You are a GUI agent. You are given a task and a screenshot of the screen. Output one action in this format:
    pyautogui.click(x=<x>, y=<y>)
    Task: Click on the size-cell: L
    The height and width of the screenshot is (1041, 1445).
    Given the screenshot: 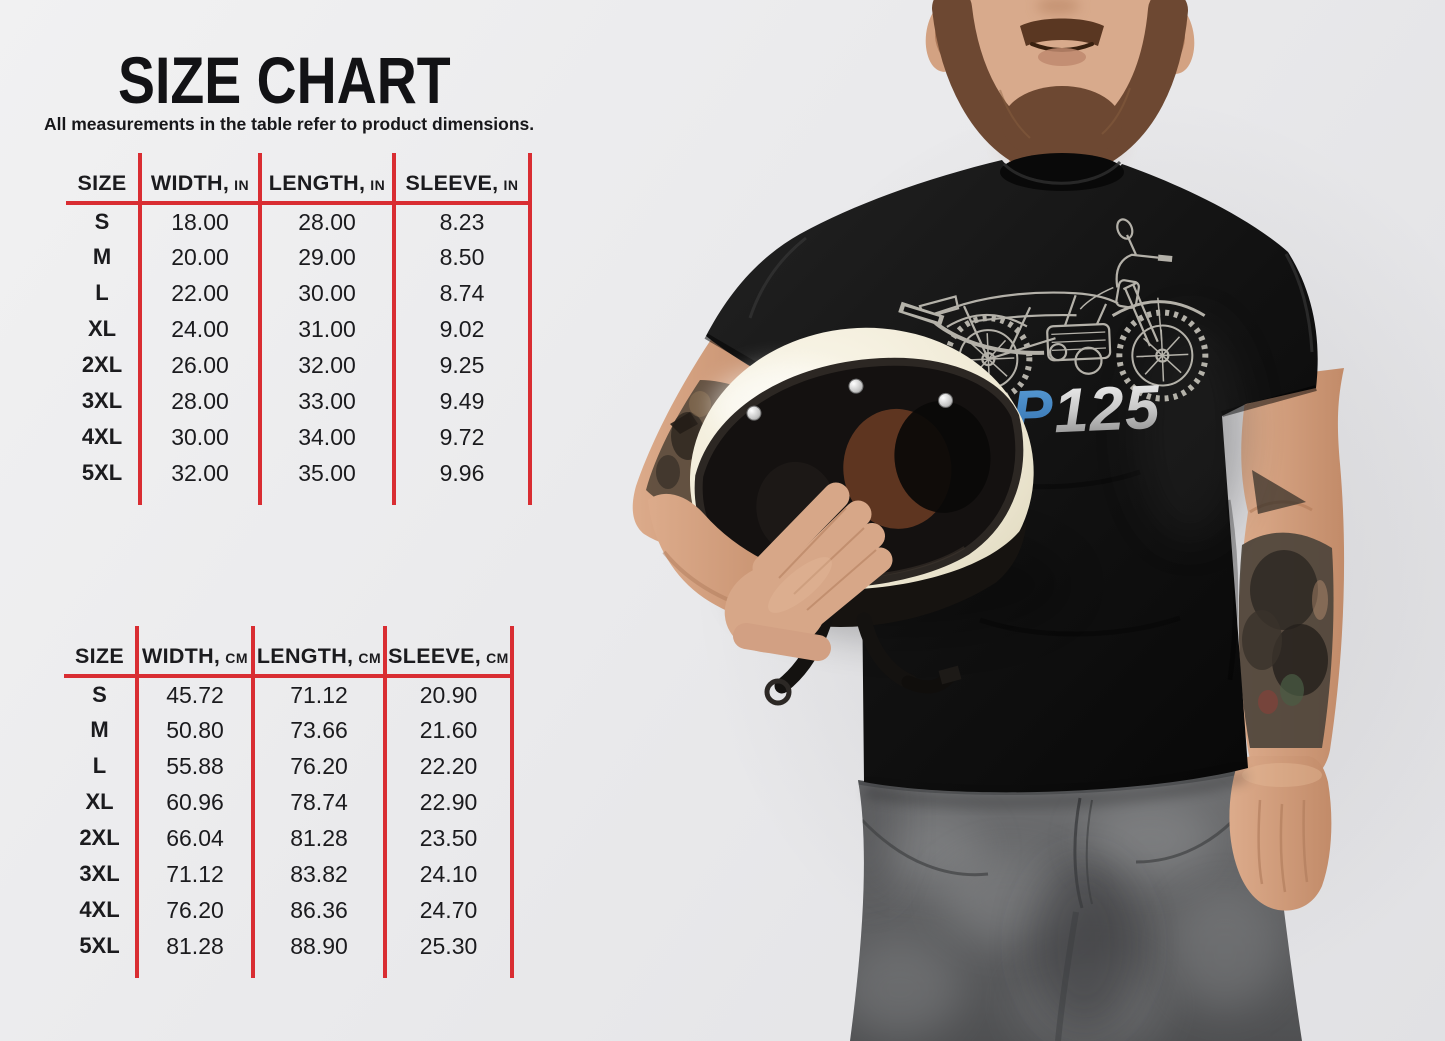 What is the action you would take?
    pyautogui.click(x=104, y=293)
    